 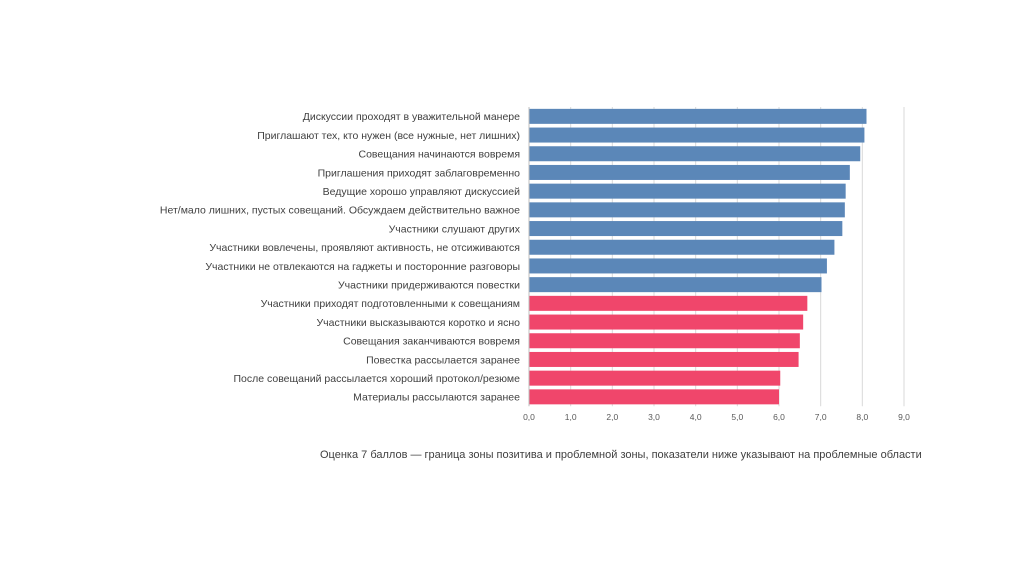 I want to click on category-label-11: Участники высказываются коротко и ясно, so click(x=419, y=323).